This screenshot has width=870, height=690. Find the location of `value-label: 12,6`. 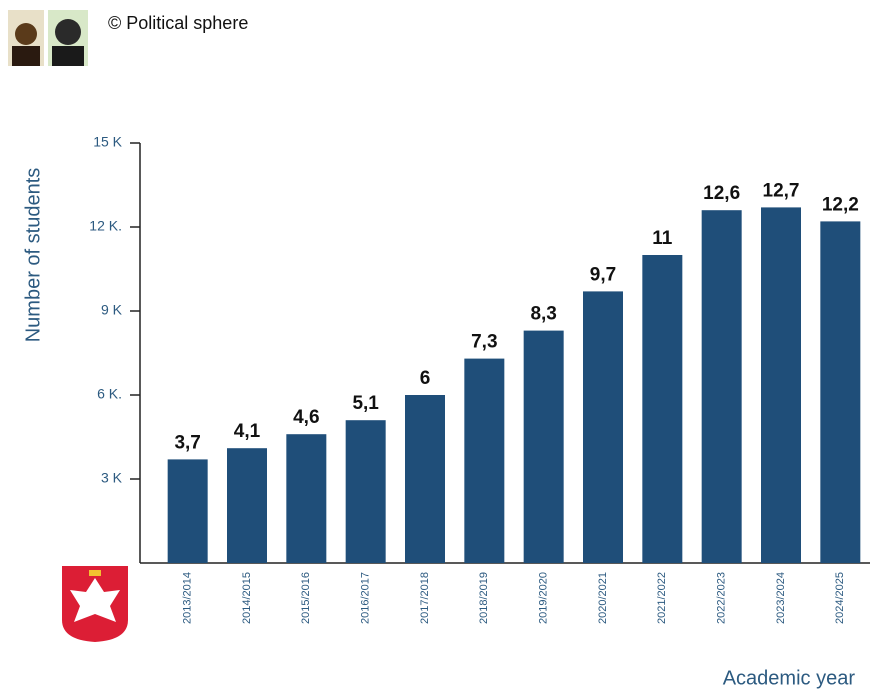

value-label: 12,6 is located at coordinates (721, 193).